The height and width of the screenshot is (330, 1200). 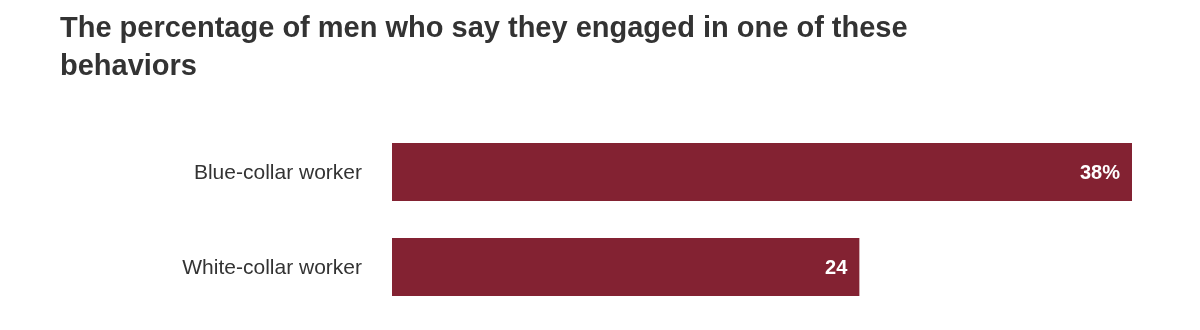 I want to click on y-tick-label: White-collar worker, so click(x=272, y=266).